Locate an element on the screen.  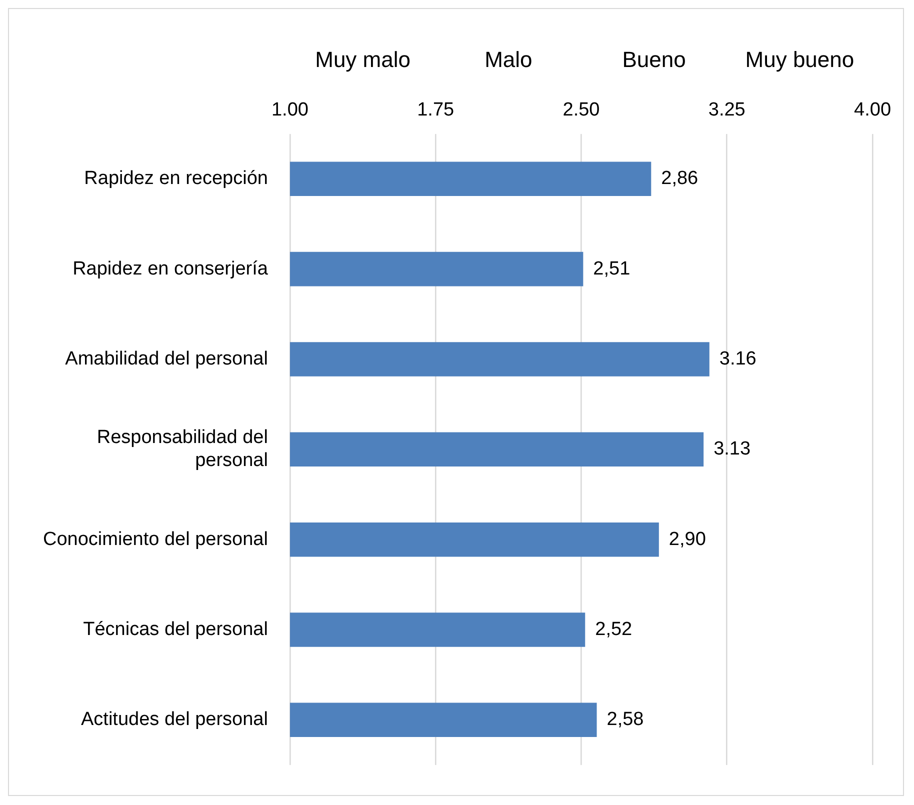
text: Muy bueno is located at coordinates (799, 59).